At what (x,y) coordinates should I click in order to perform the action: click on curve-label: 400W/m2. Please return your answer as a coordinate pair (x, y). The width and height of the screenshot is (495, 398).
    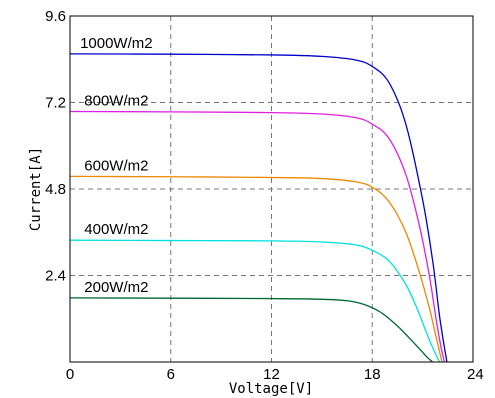
    Looking at the image, I should click on (116, 229).